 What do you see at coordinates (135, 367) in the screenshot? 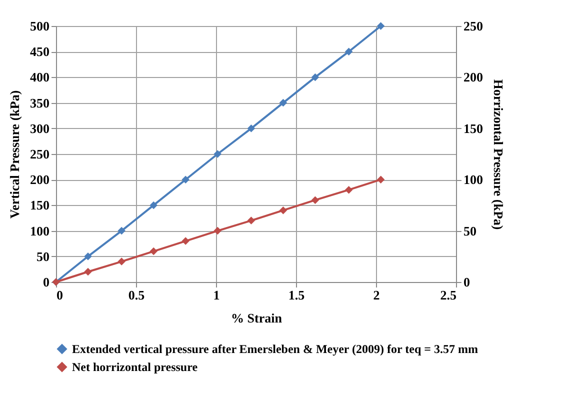
I see `legend-label: Net horrizontal pressure` at bounding box center [135, 367].